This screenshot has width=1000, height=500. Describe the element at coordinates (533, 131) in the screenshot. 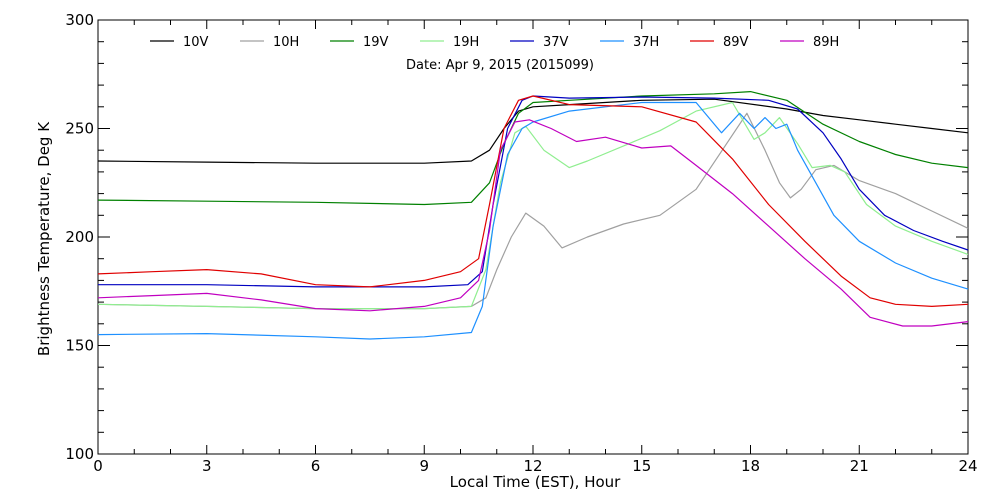

I see `series-line-10v` at that location.